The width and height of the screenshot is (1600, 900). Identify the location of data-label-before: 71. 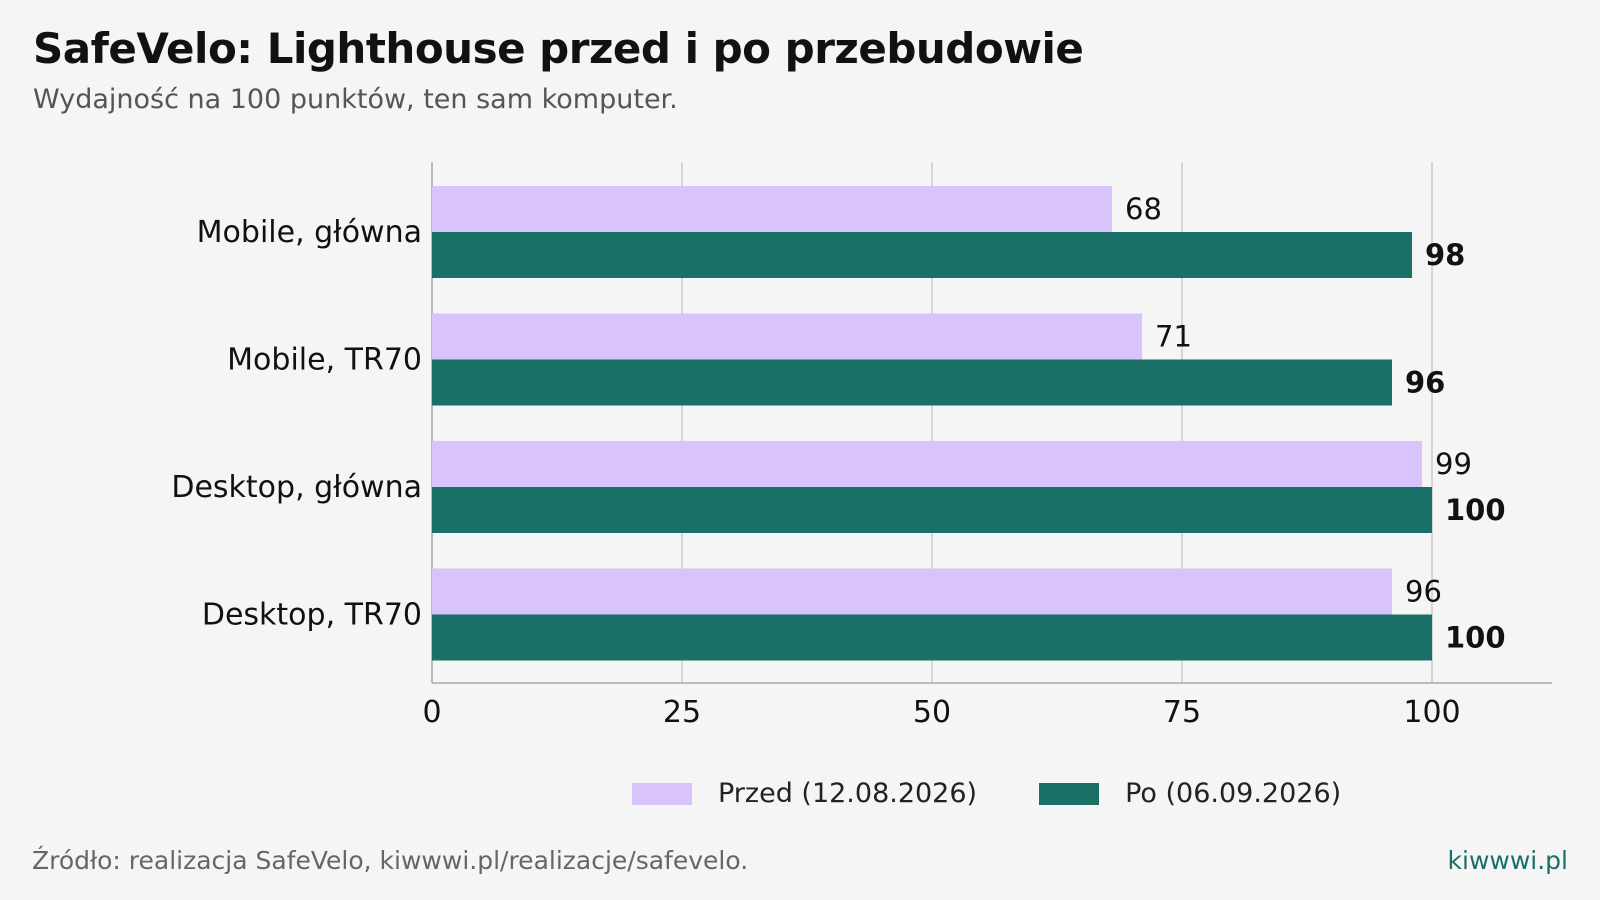
(1173, 337).